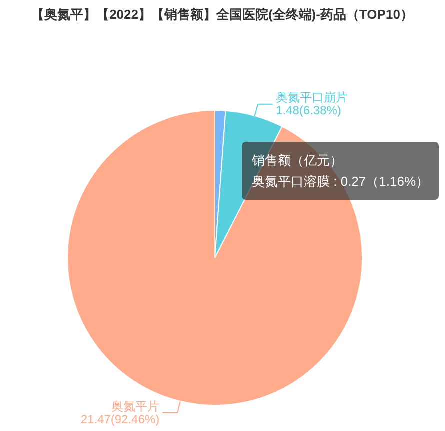  What do you see at coordinates (136, 406) in the screenshot?
I see `slice-label: 奥氮平片` at bounding box center [136, 406].